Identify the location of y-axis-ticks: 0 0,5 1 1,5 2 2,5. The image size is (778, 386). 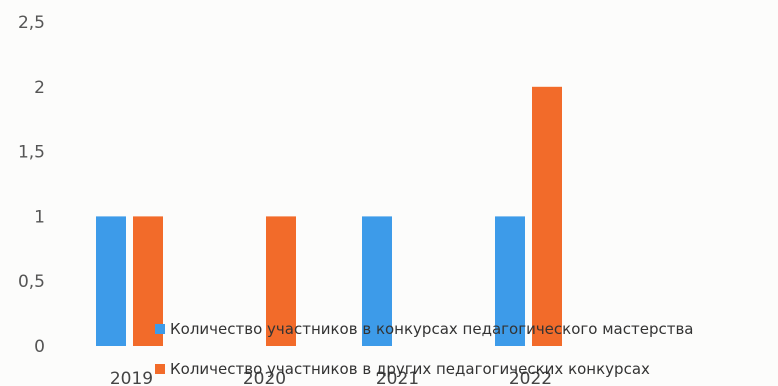
(31, 185).